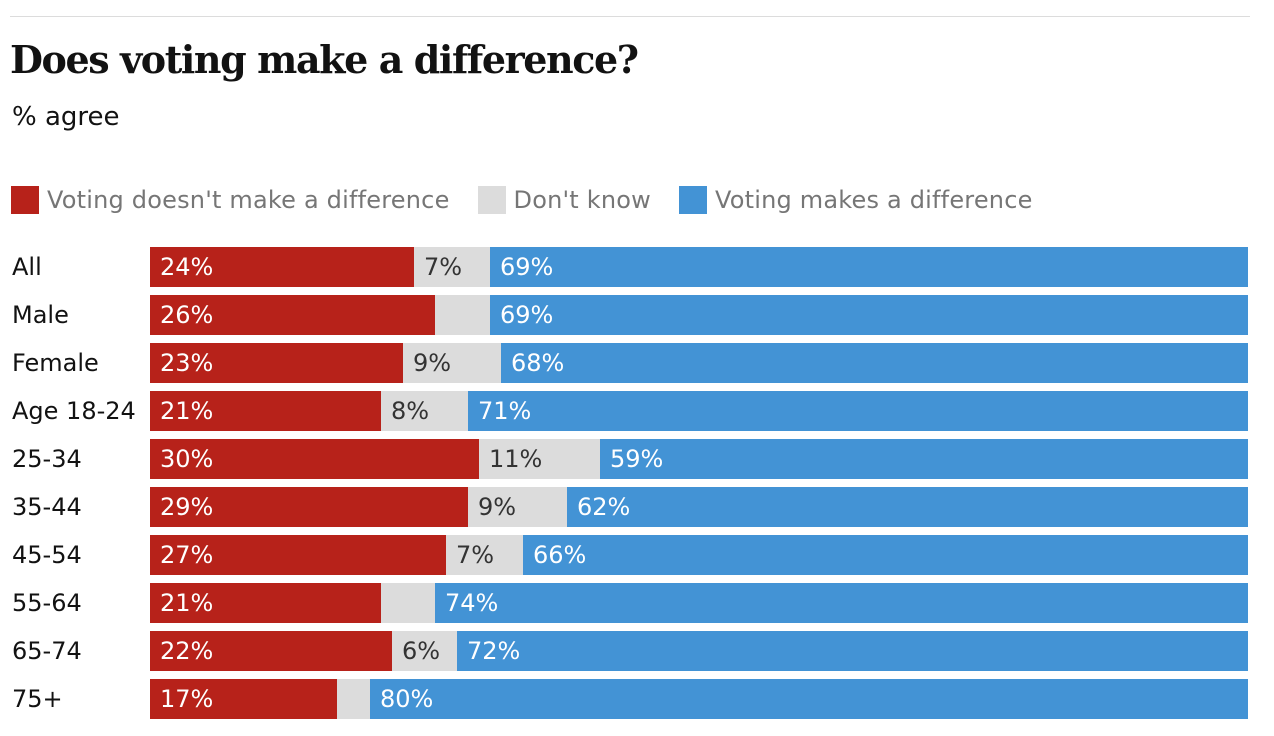 The height and width of the screenshot is (736, 1274). I want to click on category-label-age-18-24: Age 18-24, so click(74, 411).